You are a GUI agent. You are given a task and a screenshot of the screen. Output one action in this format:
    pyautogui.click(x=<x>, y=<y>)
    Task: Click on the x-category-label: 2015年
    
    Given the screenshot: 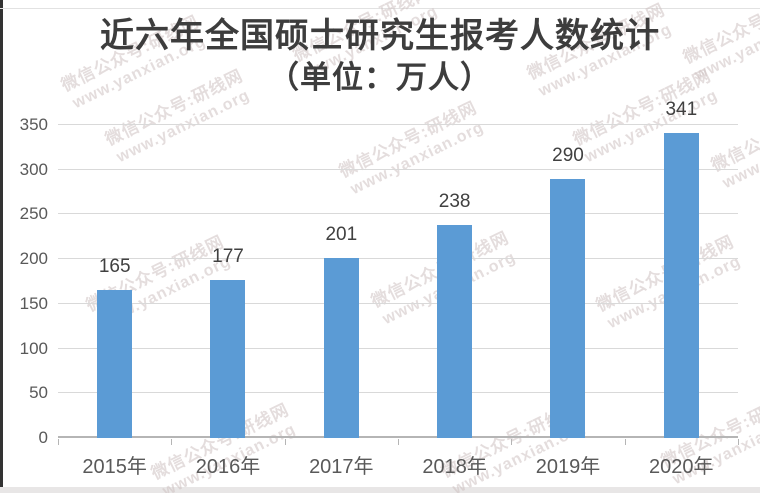 What is the action you would take?
    pyautogui.click(x=114, y=467)
    